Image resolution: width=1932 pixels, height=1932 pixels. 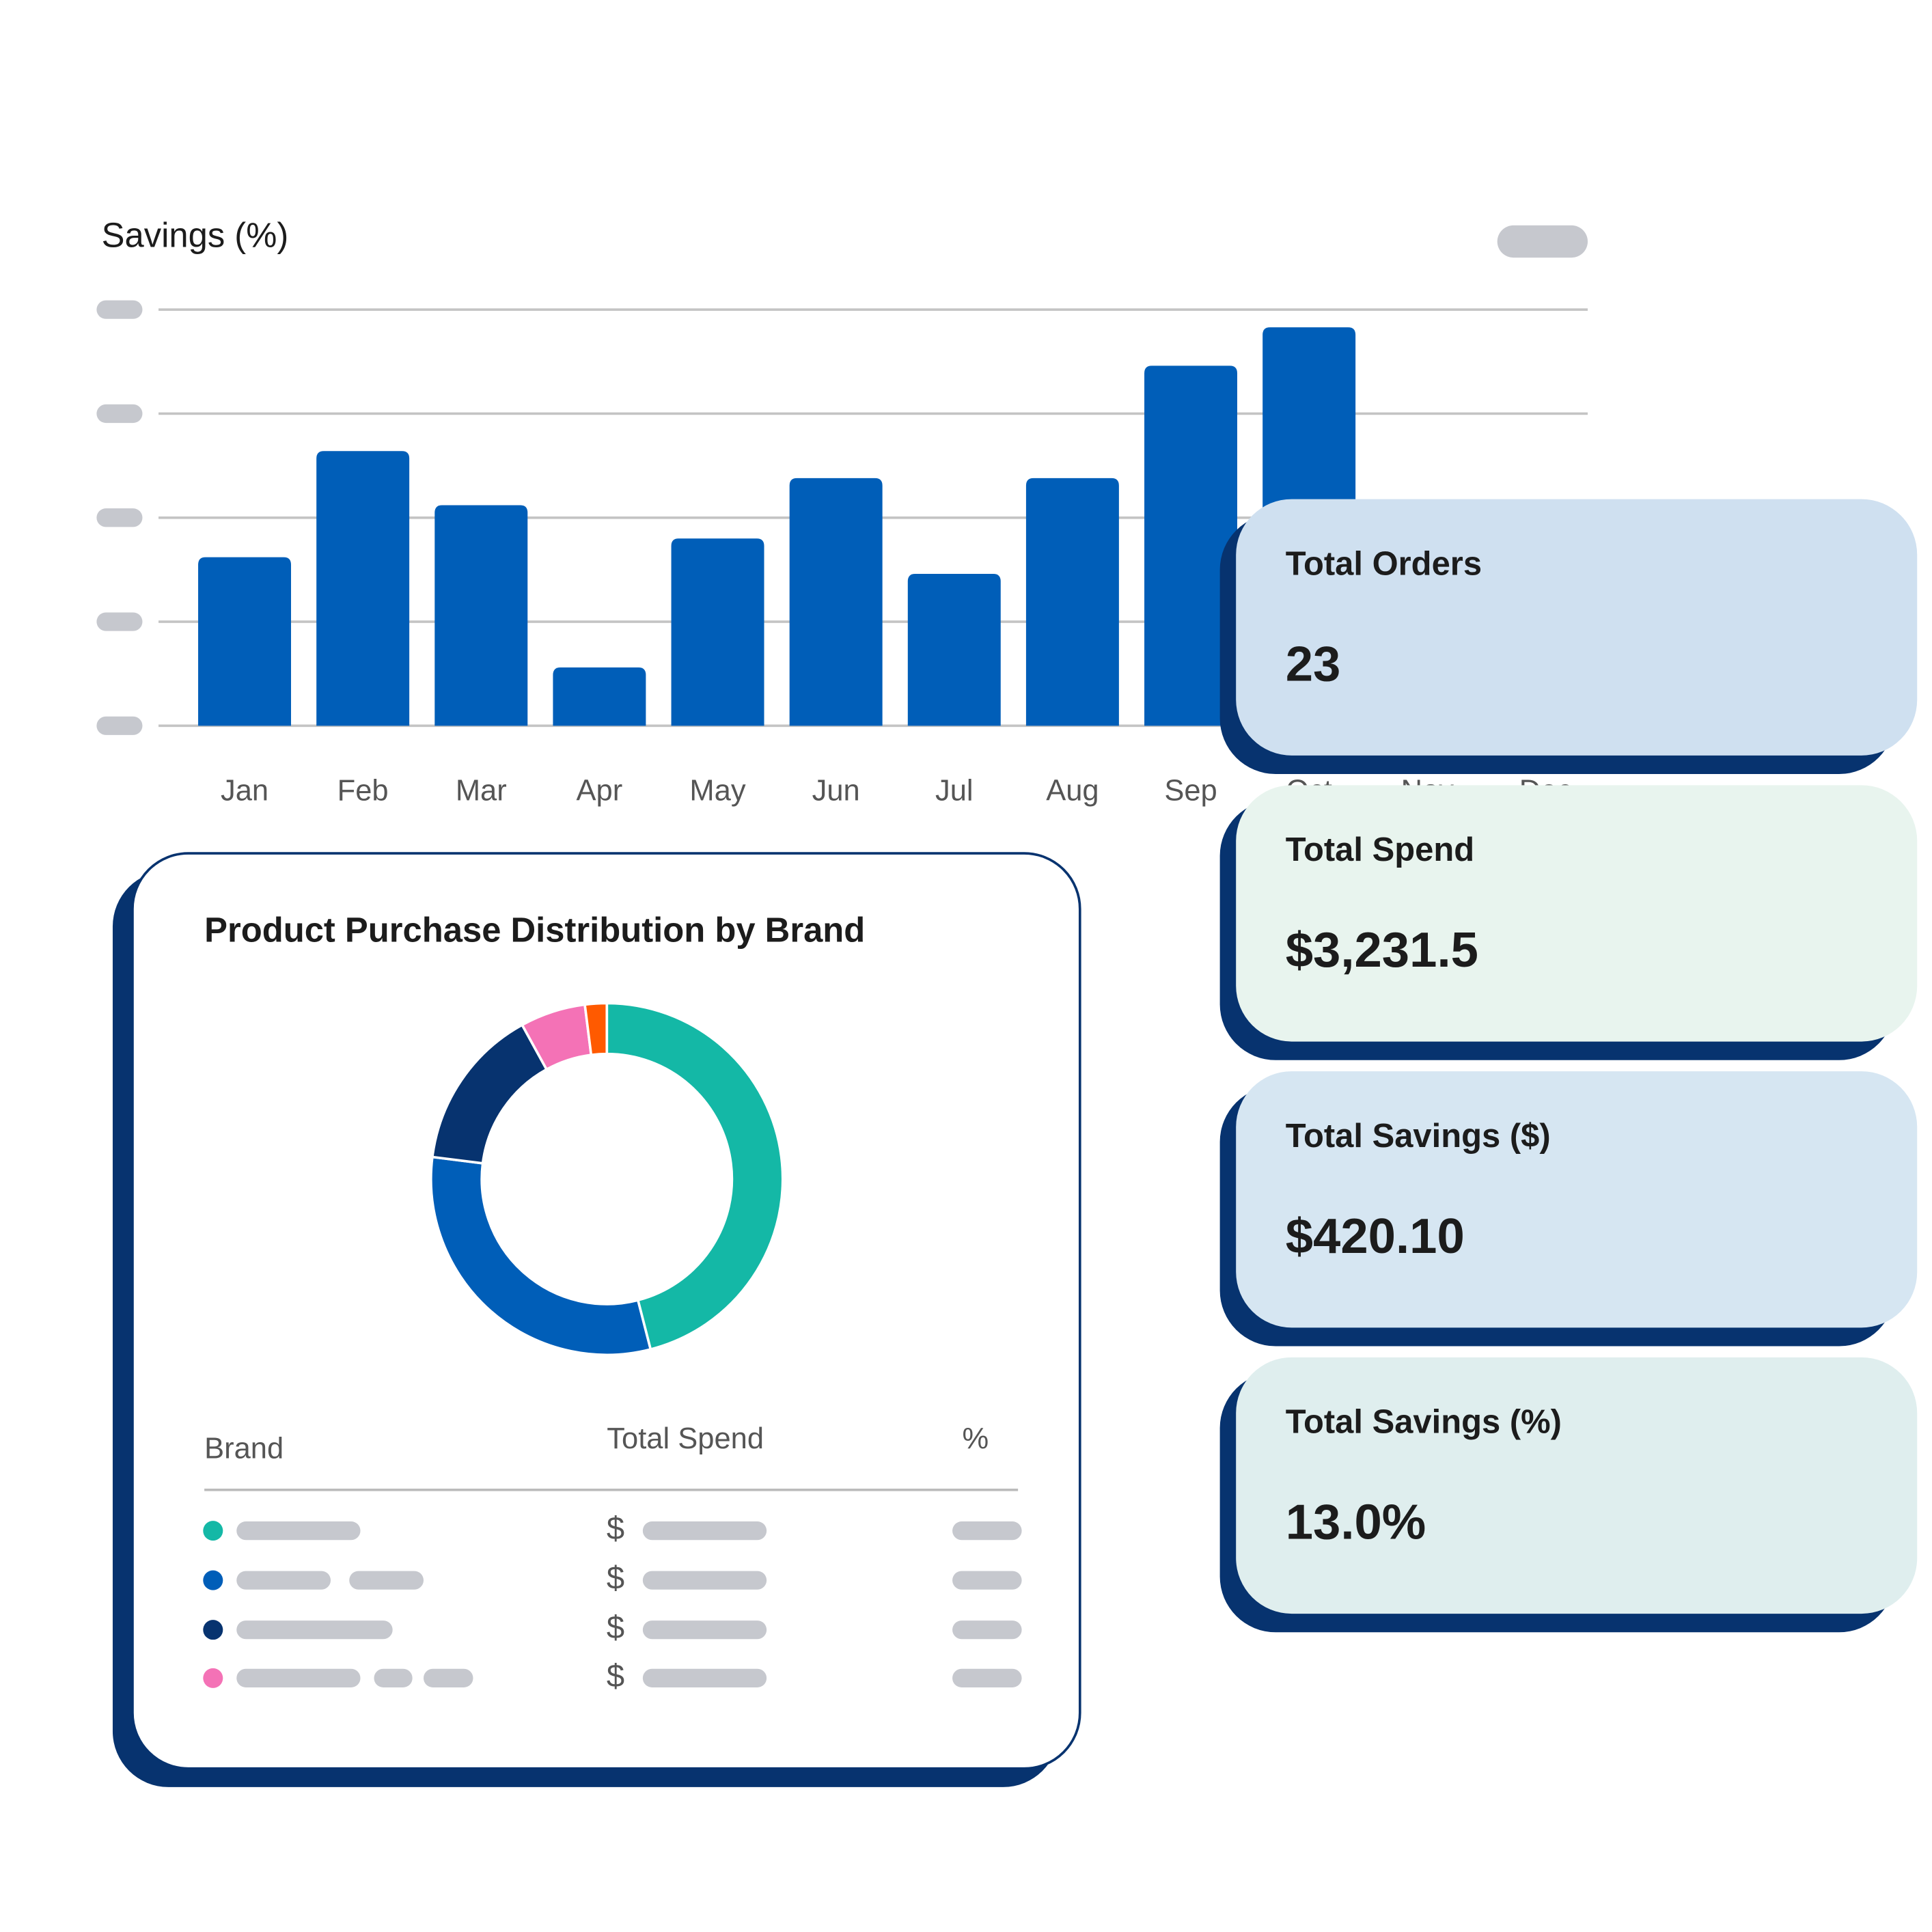 What do you see at coordinates (685, 1439) in the screenshot?
I see `table-header: Total Spend` at bounding box center [685, 1439].